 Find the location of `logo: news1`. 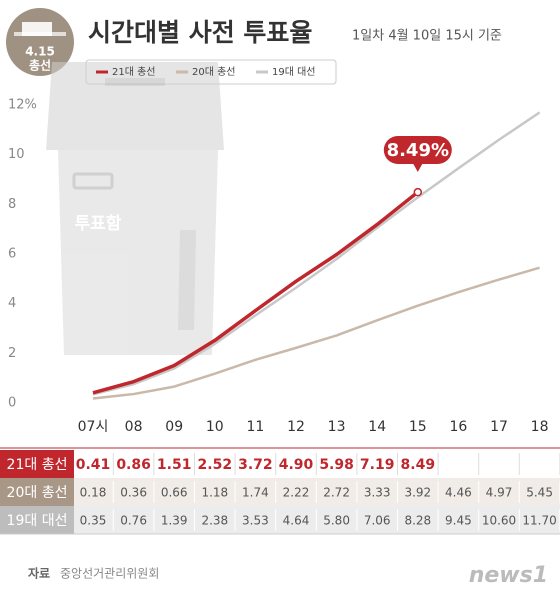

logo: news1 is located at coordinates (508, 575).